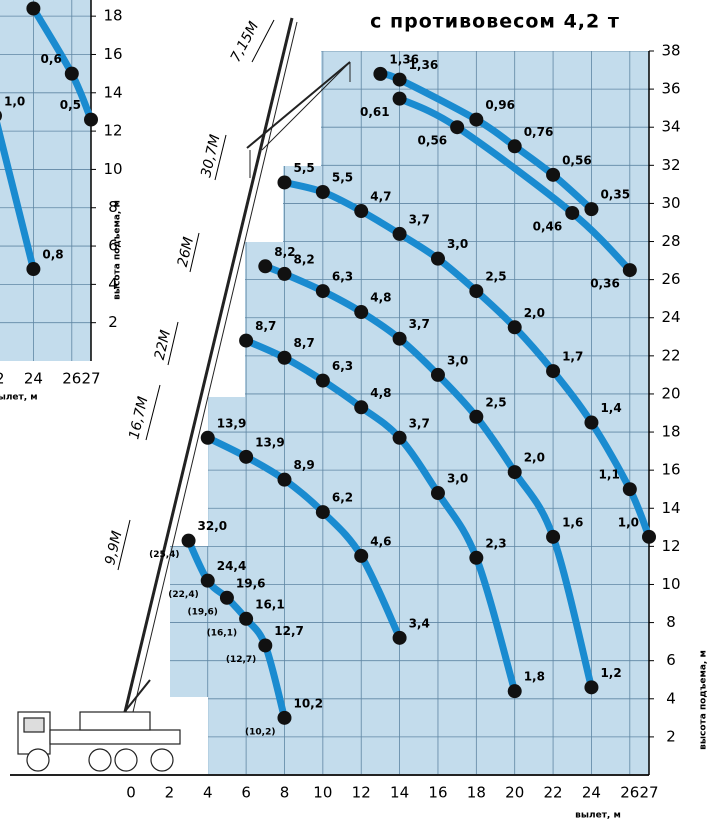 Image resolution: width=712 pixels, height=823 pixels. I want to click on y-tick-label: 20, so click(670, 393).